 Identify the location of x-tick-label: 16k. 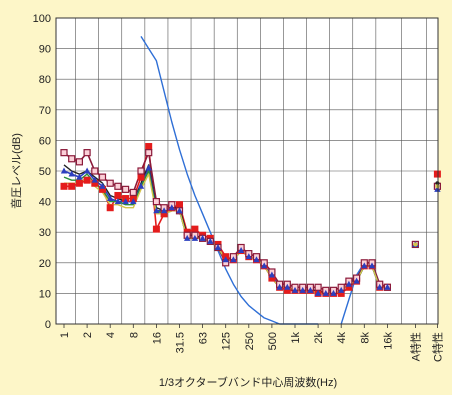
(388, 341).